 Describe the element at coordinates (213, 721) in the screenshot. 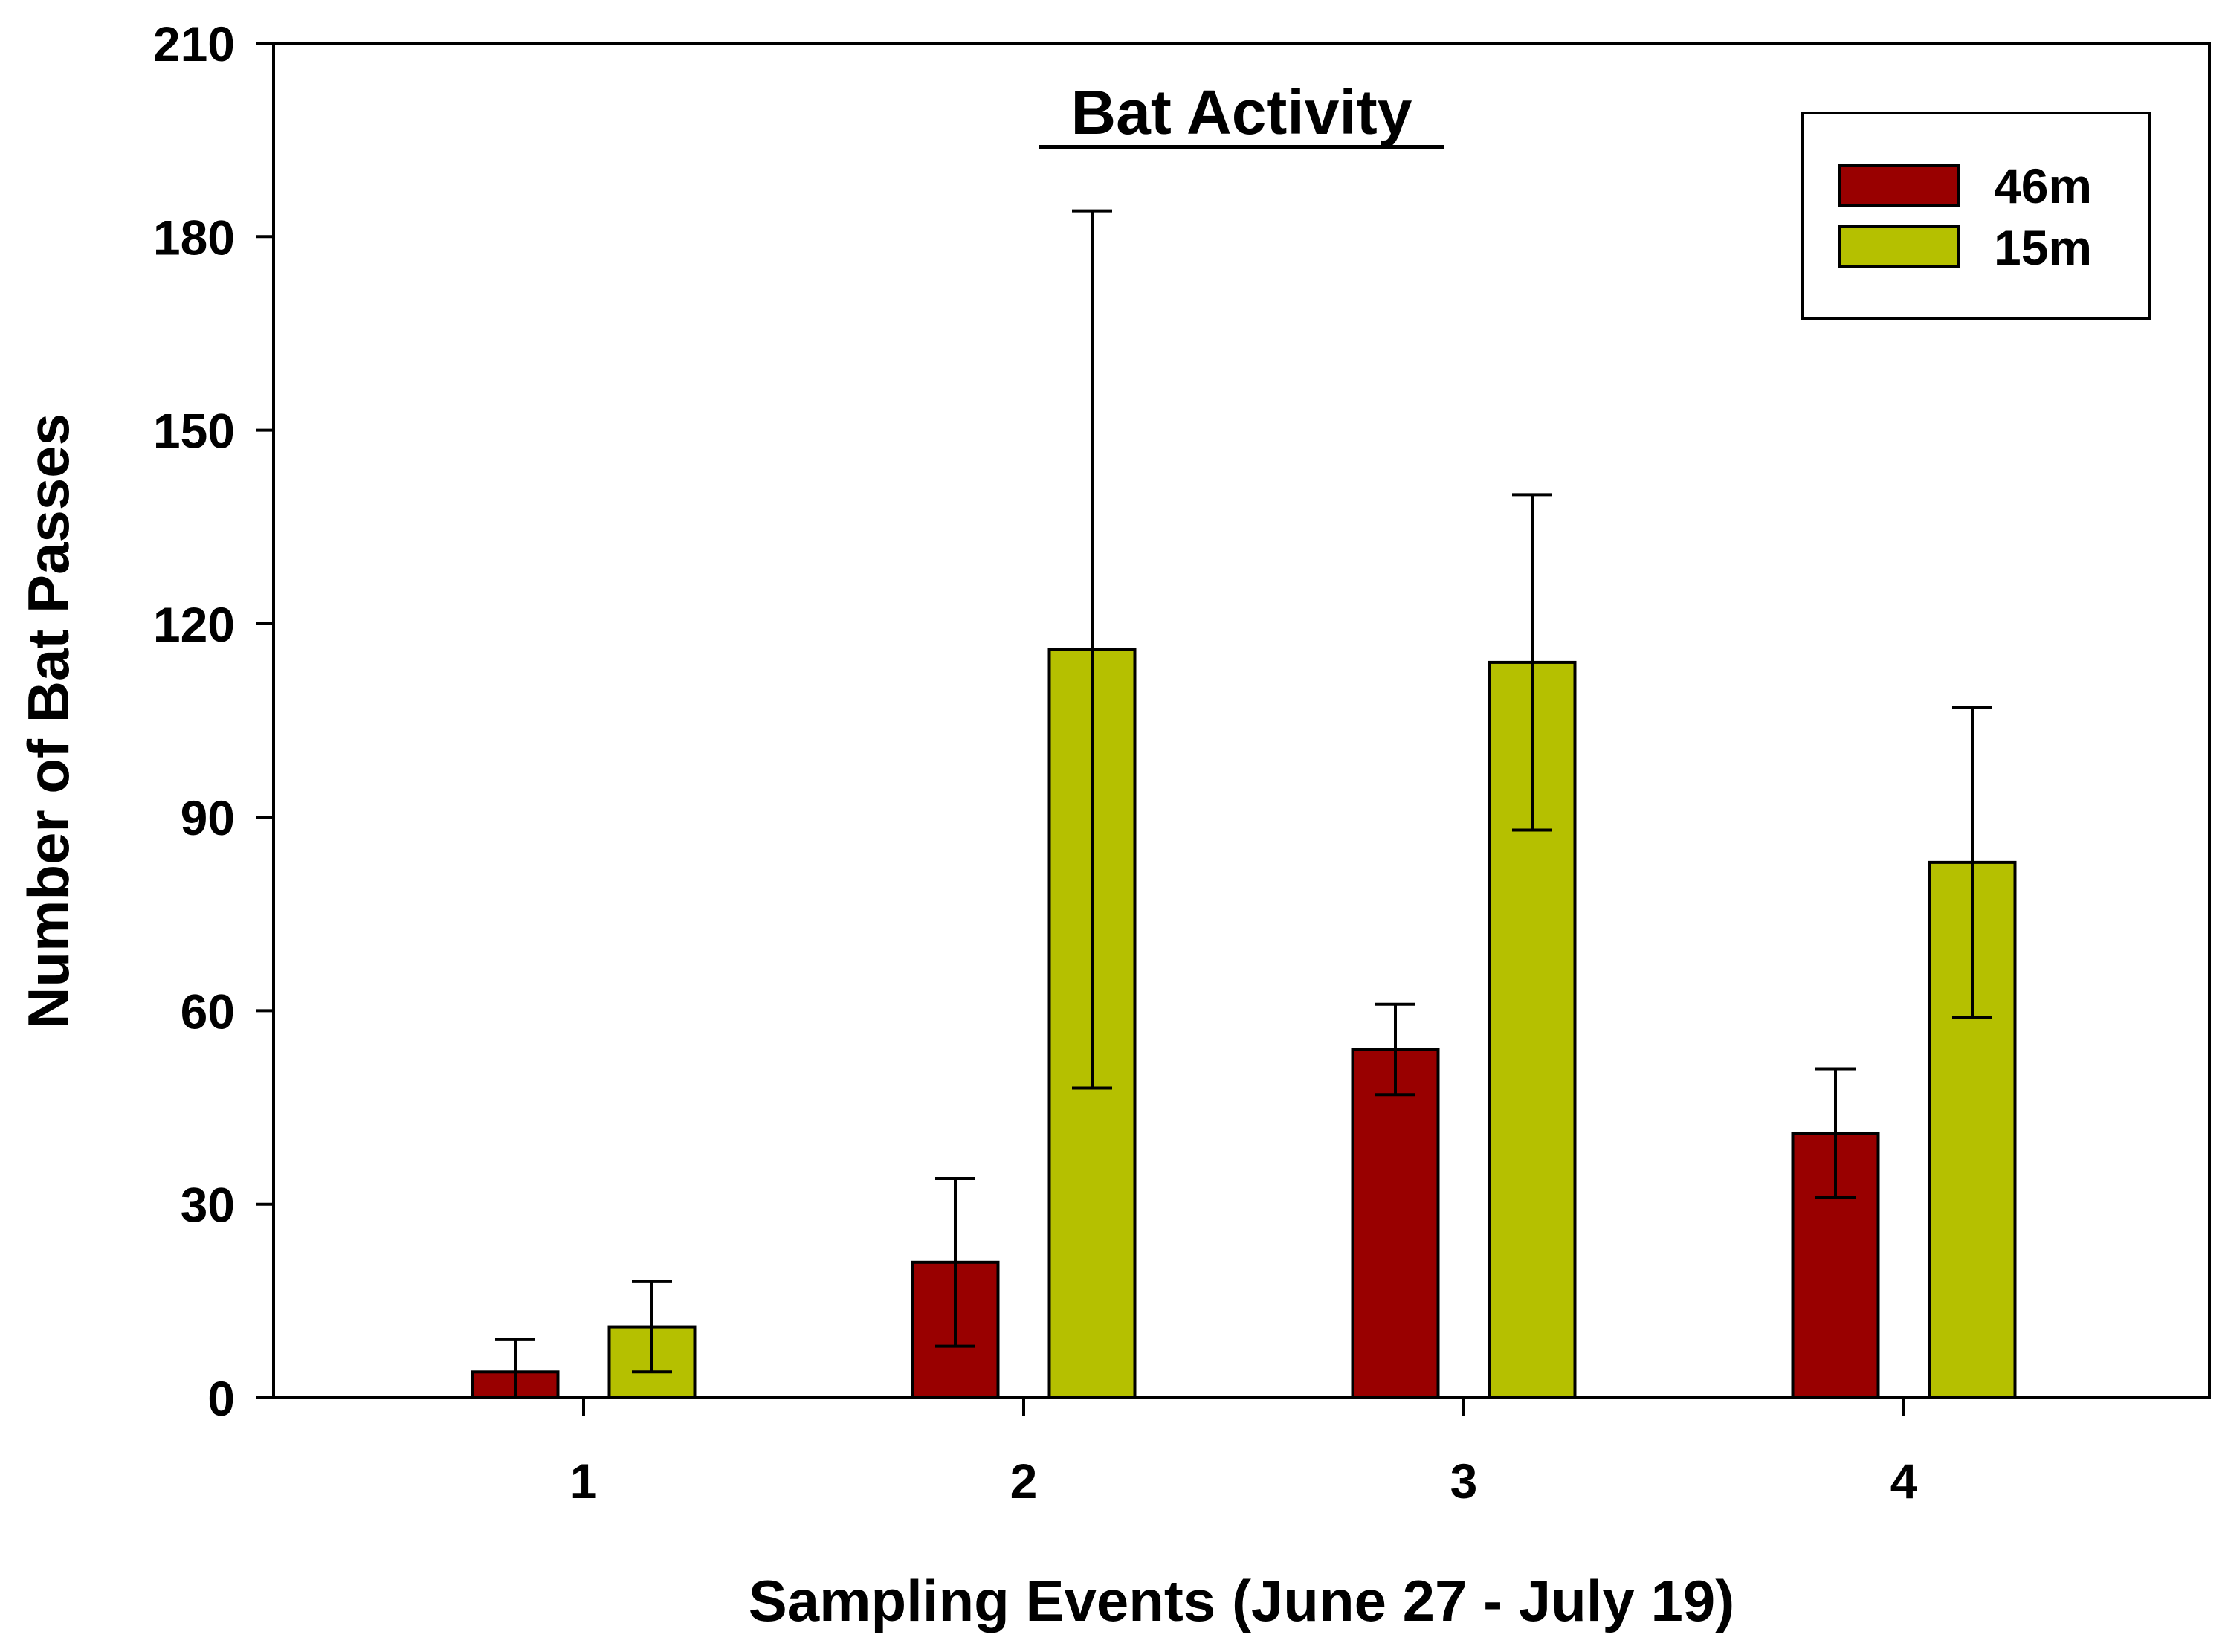

I see `y-axis: 0 30 60 90 120 150 180 210` at that location.